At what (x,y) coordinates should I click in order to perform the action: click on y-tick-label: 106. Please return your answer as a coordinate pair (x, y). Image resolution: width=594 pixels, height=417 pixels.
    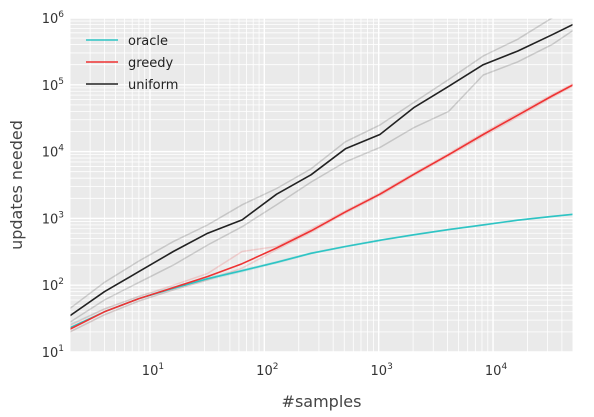
    Looking at the image, I should click on (53, 18).